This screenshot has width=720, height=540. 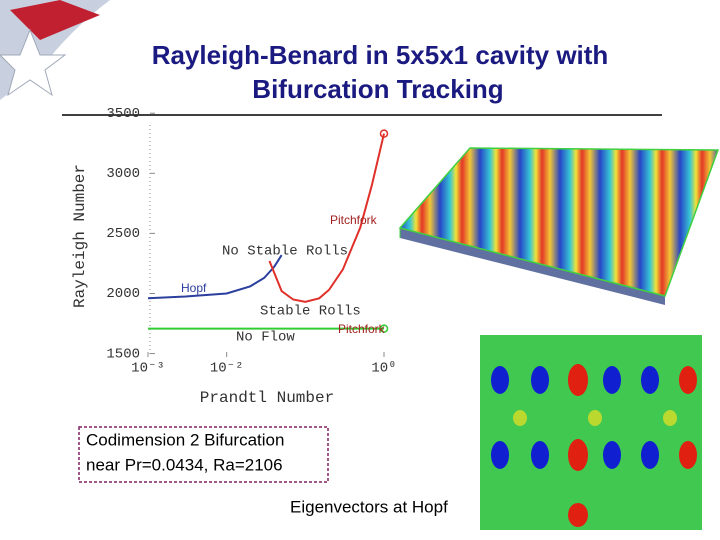 What do you see at coordinates (559, 226) in the screenshot?
I see `cavity-image` at bounding box center [559, 226].